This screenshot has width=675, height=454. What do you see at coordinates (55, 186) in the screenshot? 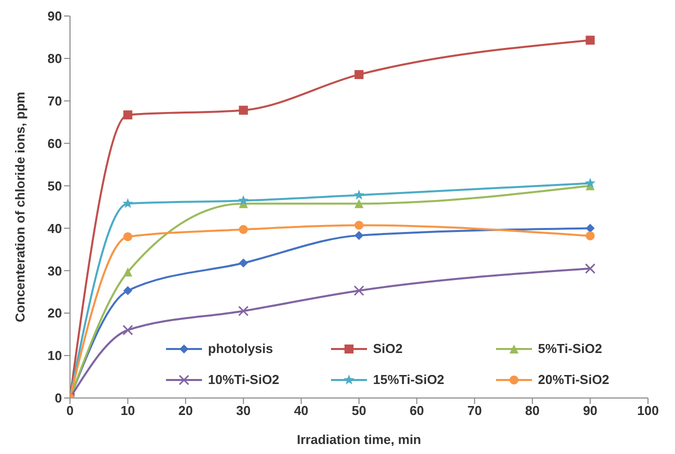
I see `y-tick-label: 50` at bounding box center [55, 186].